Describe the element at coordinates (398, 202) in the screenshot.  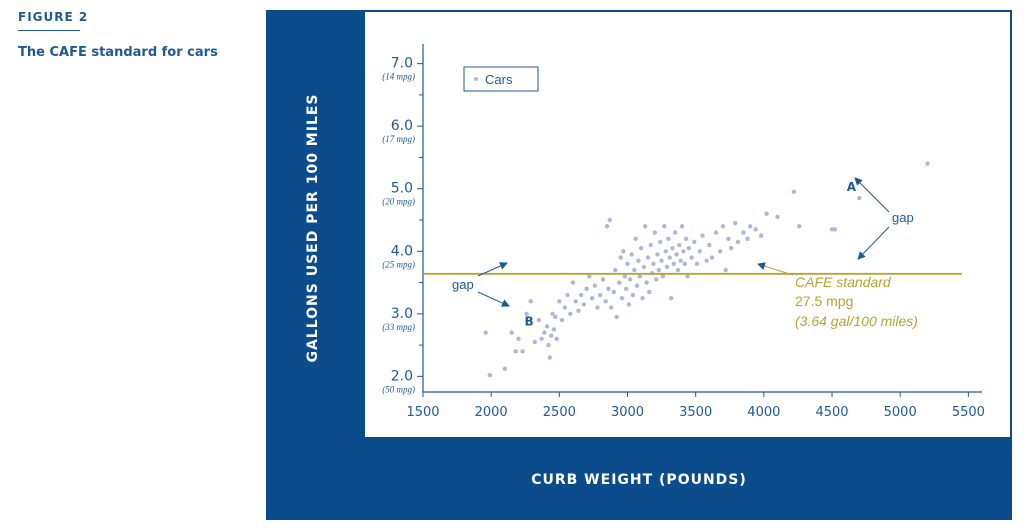
I see `y-tick-mpg-label: (20 mpg)` at that location.